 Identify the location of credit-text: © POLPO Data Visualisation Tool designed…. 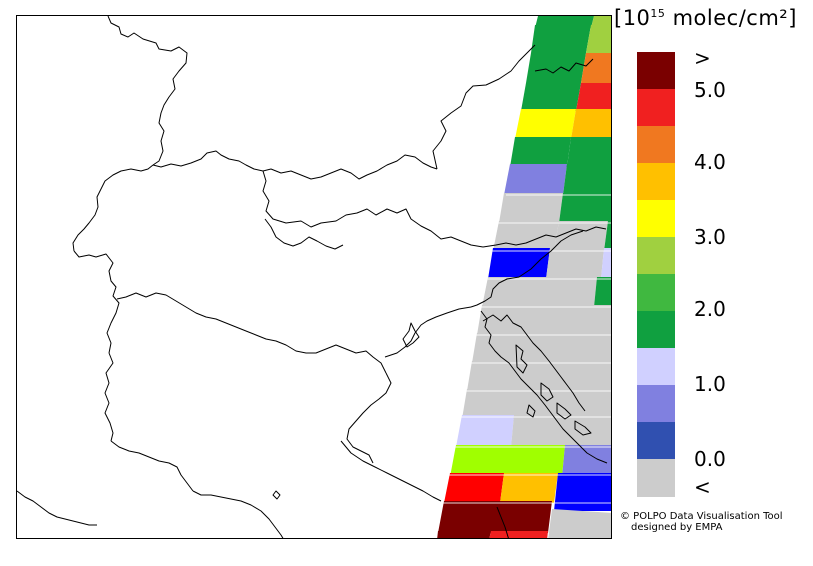
(701, 522).